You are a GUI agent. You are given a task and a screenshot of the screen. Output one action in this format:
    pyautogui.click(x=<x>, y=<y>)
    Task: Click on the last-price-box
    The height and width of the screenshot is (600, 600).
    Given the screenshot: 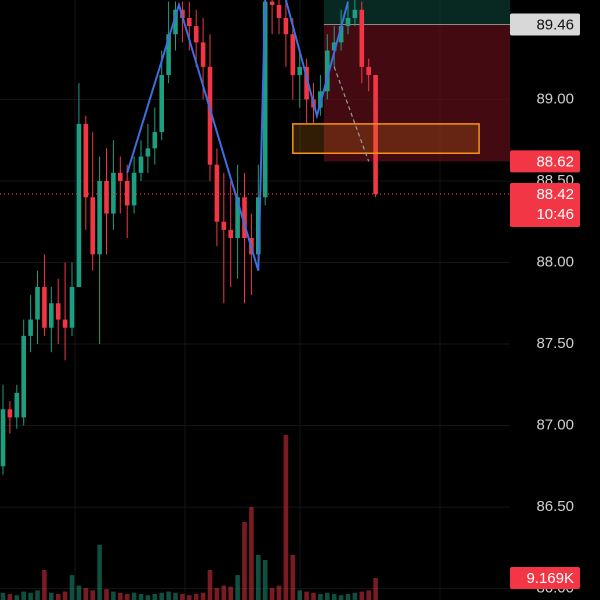 What is the action you would take?
    pyautogui.click(x=545, y=205)
    